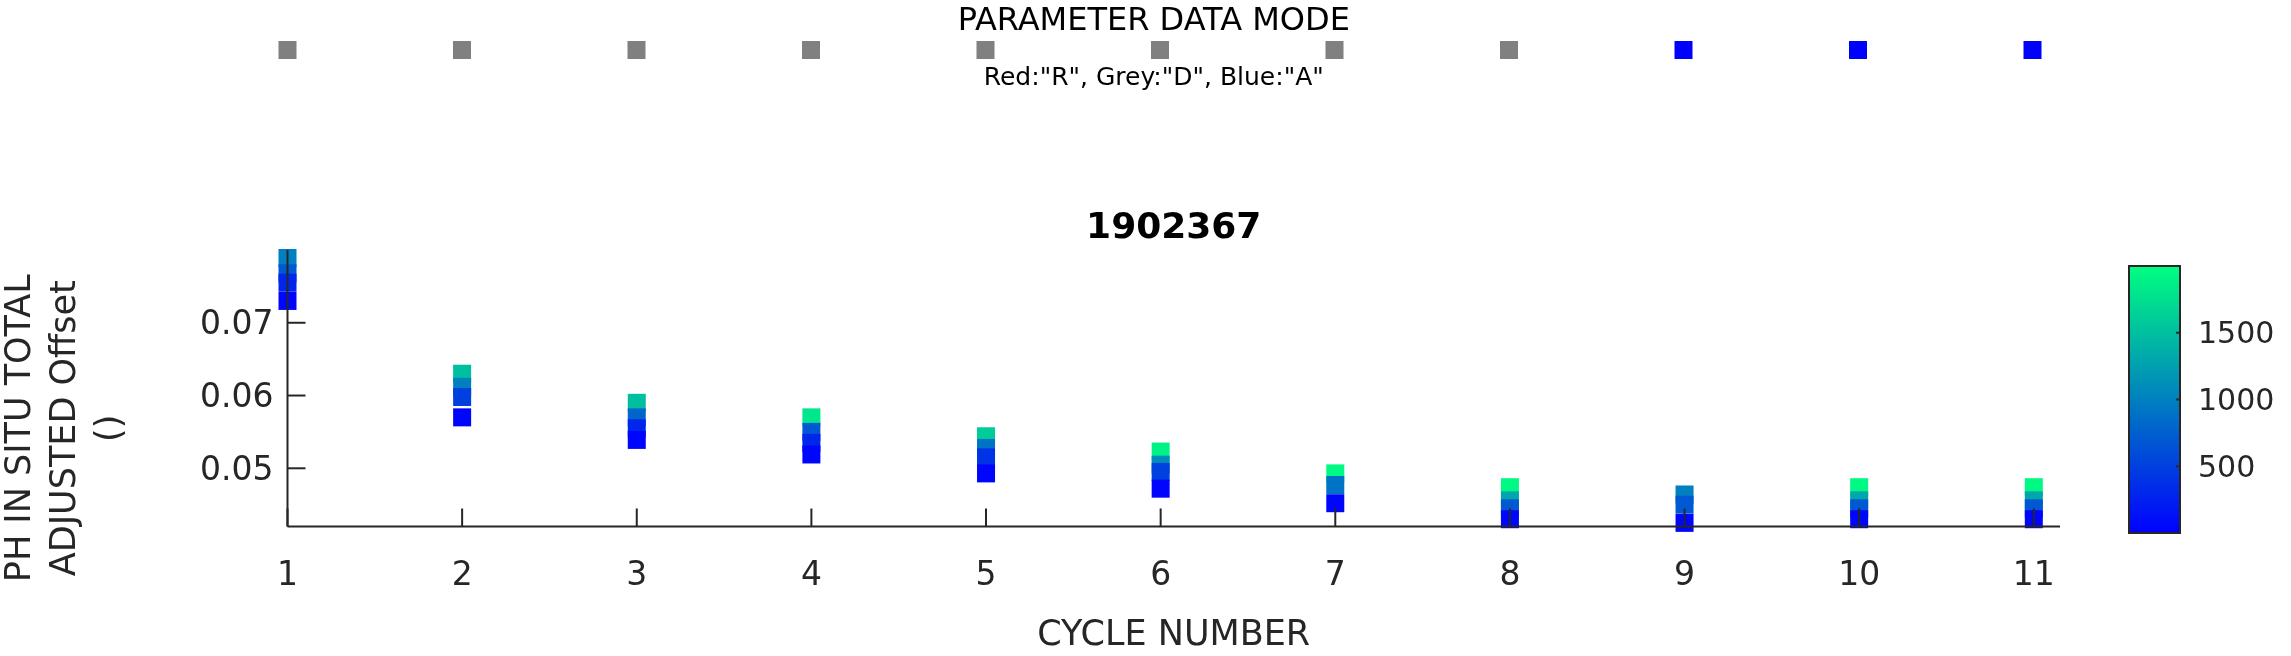  Describe the element at coordinates (1859, 573) in the screenshot. I see `x-tick-label: 10` at that location.